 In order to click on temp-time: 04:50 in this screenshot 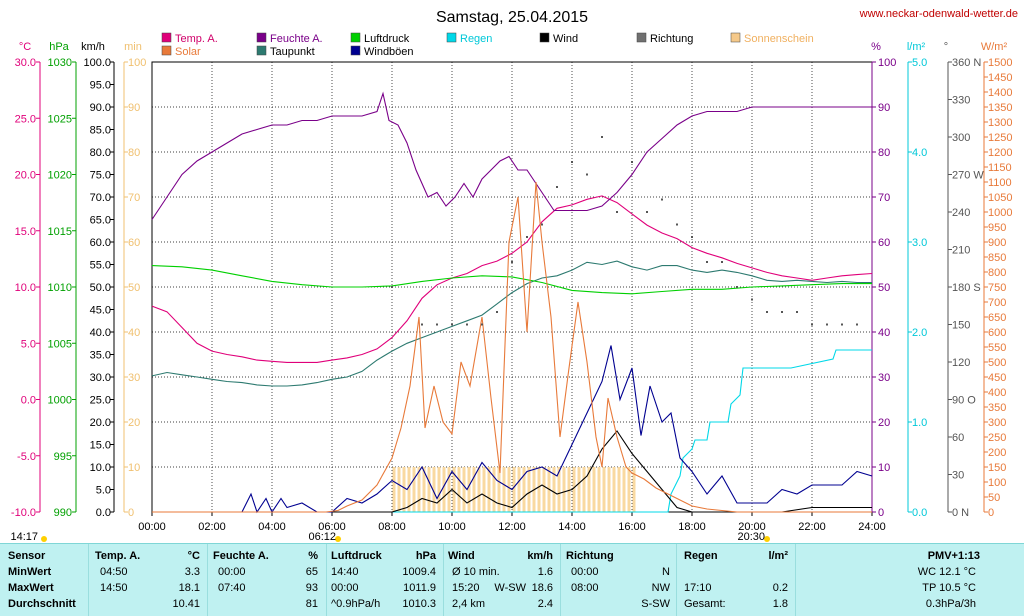, I will do `click(114, 572)`.